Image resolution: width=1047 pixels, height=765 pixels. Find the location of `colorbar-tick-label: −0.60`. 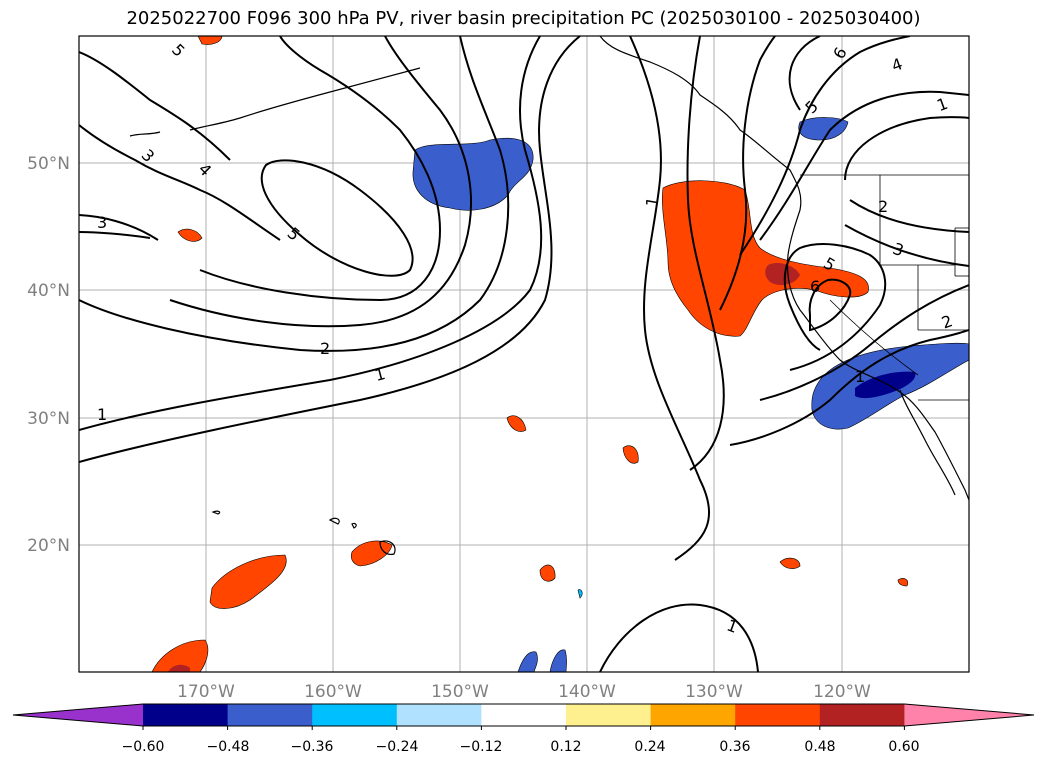

colorbar-tick-label: −0.60 is located at coordinates (143, 747).